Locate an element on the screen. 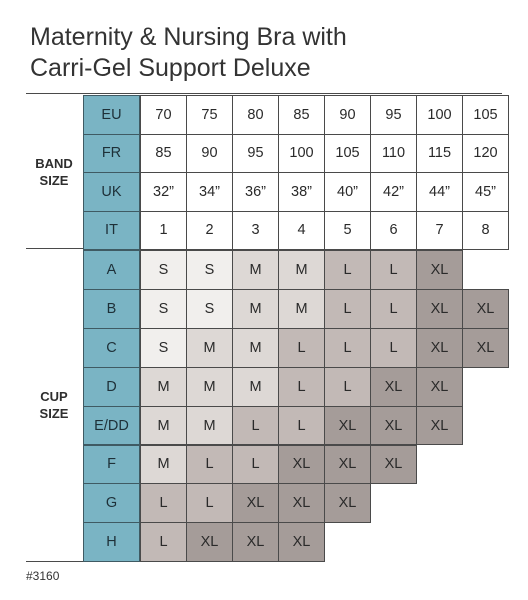 The width and height of the screenshot is (528, 600). band-system-header: FR is located at coordinates (111, 153).